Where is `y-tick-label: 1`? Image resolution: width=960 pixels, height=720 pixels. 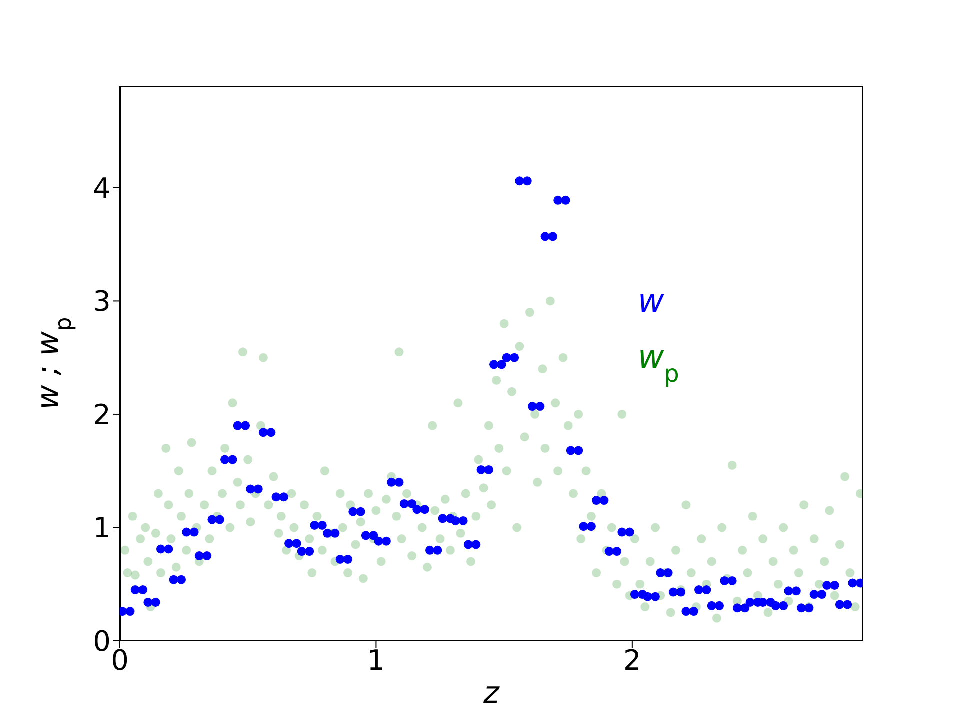
y-tick-label: 1 is located at coordinates (102, 528).